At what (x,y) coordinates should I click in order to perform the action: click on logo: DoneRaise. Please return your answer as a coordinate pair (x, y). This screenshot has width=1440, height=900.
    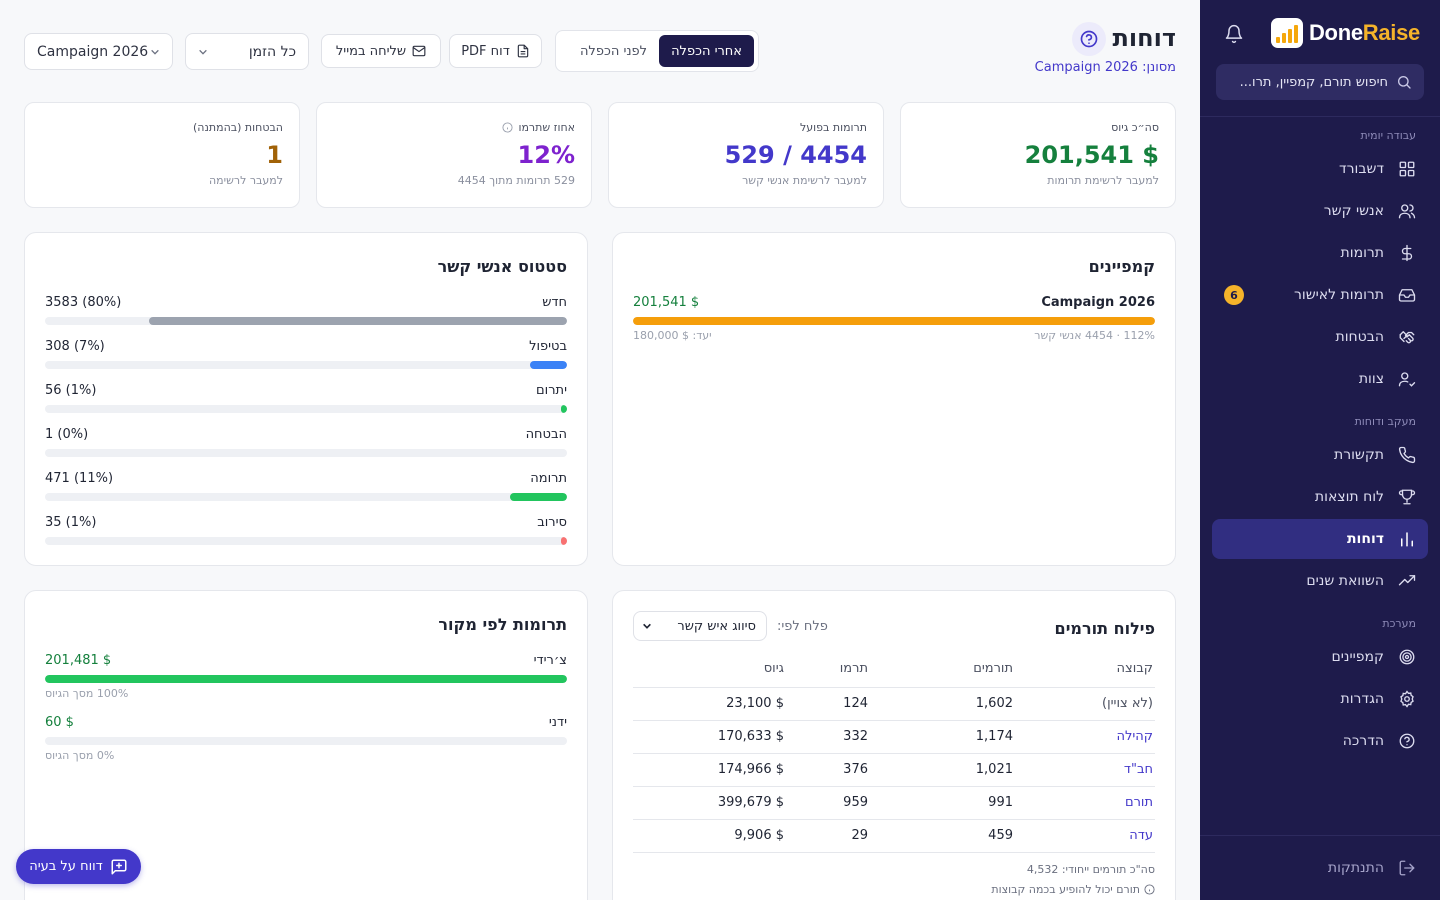
    Looking at the image, I should click on (1345, 33).